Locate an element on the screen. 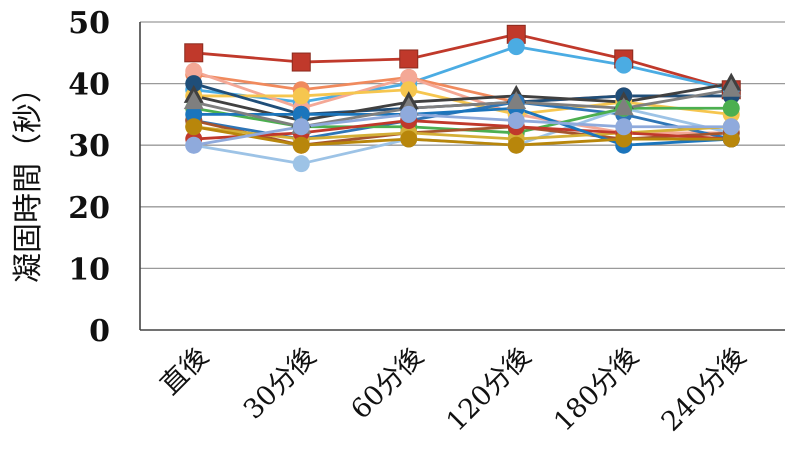 The image size is (787, 467). x-tick-label: 直後 is located at coordinates (185, 371).